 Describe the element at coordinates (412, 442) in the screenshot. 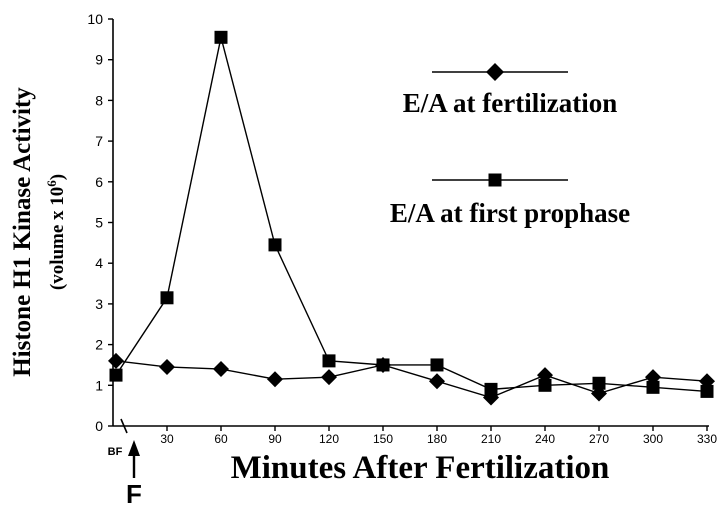

I see `x-axis-ticks: BF 30 60 90 120 150 180 210 240 270 300 330` at that location.